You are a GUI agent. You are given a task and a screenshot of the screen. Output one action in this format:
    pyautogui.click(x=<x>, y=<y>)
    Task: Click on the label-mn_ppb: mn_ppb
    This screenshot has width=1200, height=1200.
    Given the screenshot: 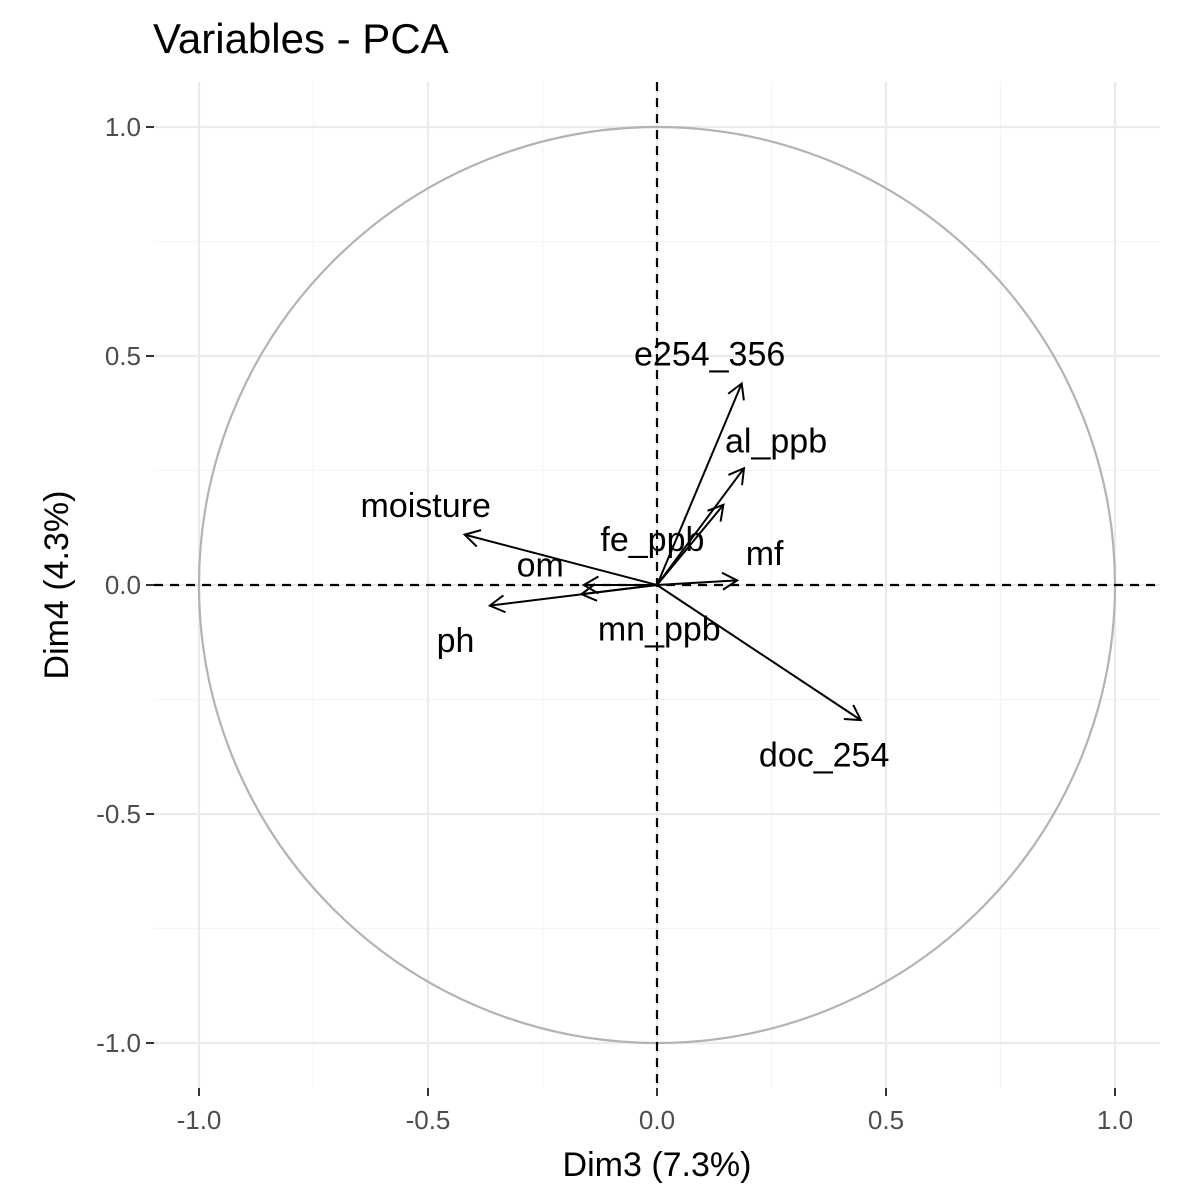 What is the action you would take?
    pyautogui.click(x=659, y=630)
    